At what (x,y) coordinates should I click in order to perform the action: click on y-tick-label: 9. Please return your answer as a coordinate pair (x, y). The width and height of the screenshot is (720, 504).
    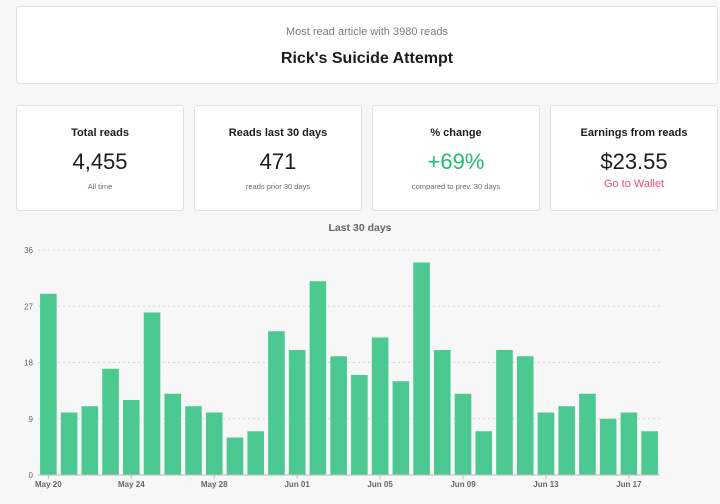
    Looking at the image, I should click on (31, 419).